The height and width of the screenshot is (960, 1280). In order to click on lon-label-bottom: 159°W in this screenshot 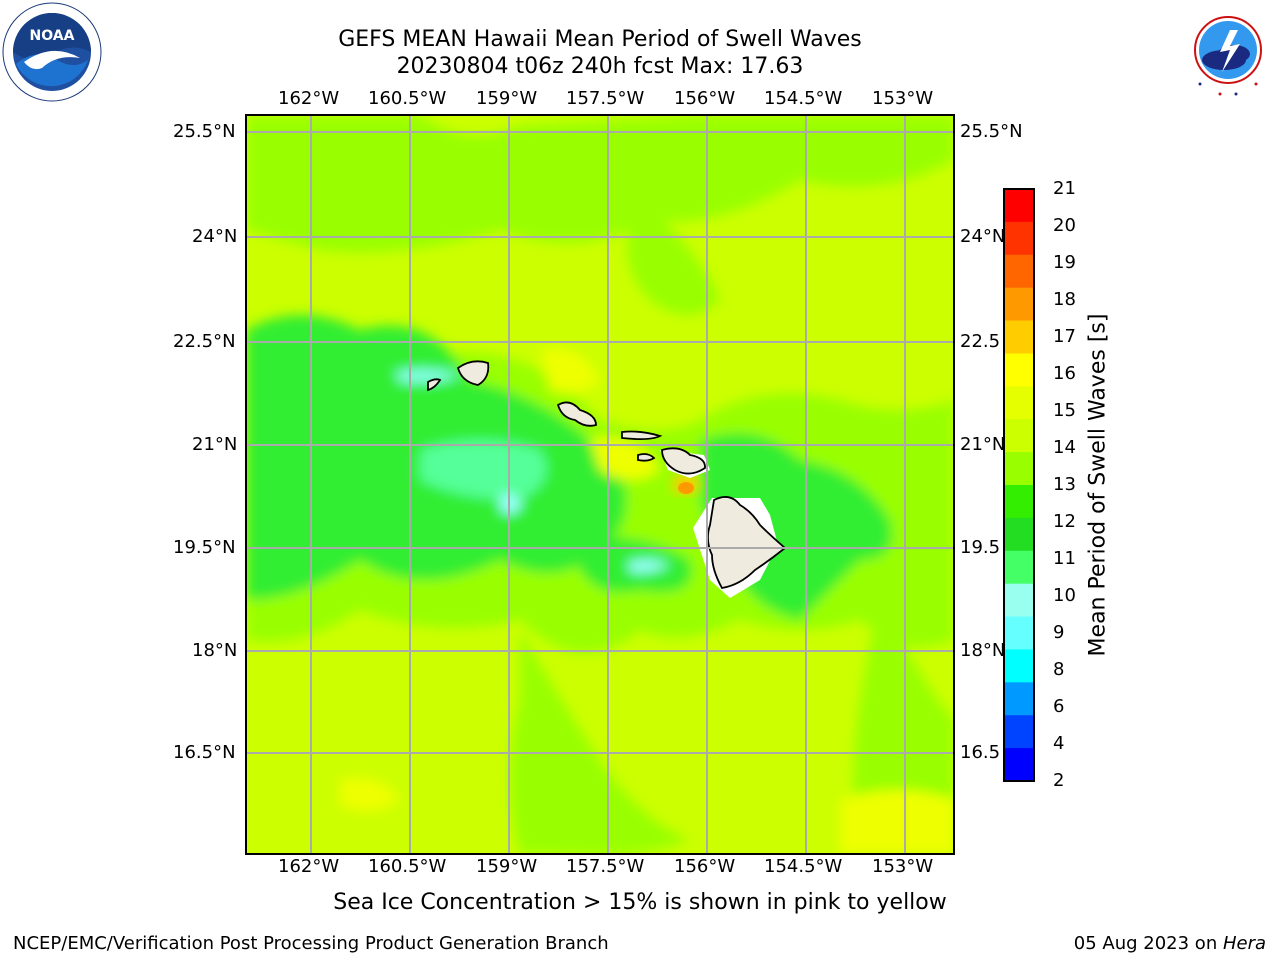, I will do `click(507, 866)`.